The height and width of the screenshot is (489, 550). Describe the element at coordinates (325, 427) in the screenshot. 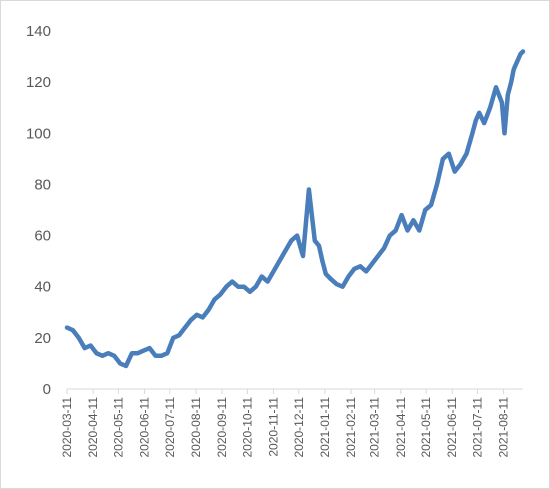

I see `x-tick-label: 2021-01-11` at that location.